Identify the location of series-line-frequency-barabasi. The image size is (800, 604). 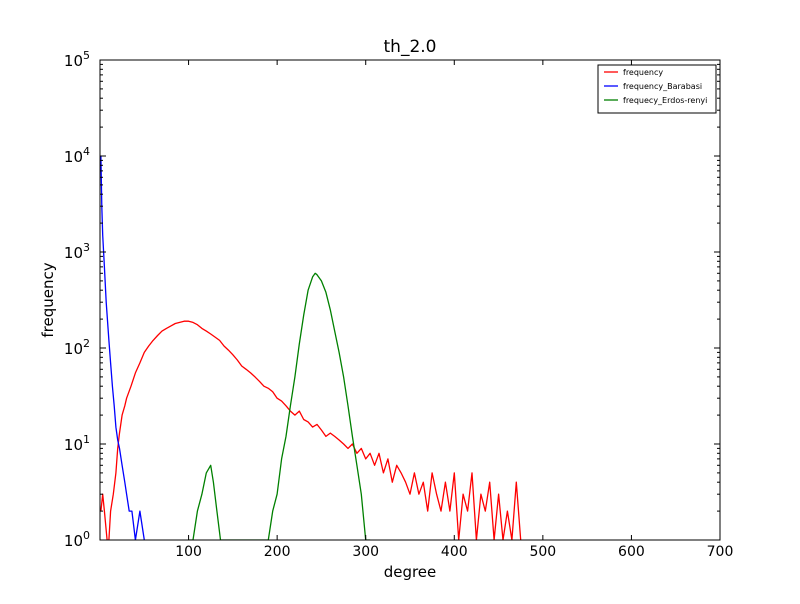
(122, 347).